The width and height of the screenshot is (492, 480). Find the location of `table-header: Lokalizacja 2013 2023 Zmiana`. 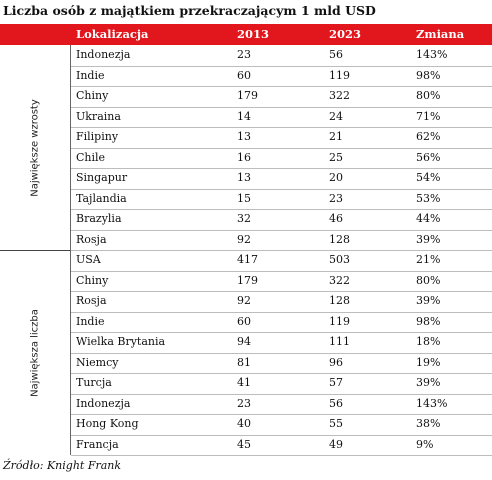

table-header: Lokalizacja 2013 2023 Zmiana is located at coordinates (246, 34).